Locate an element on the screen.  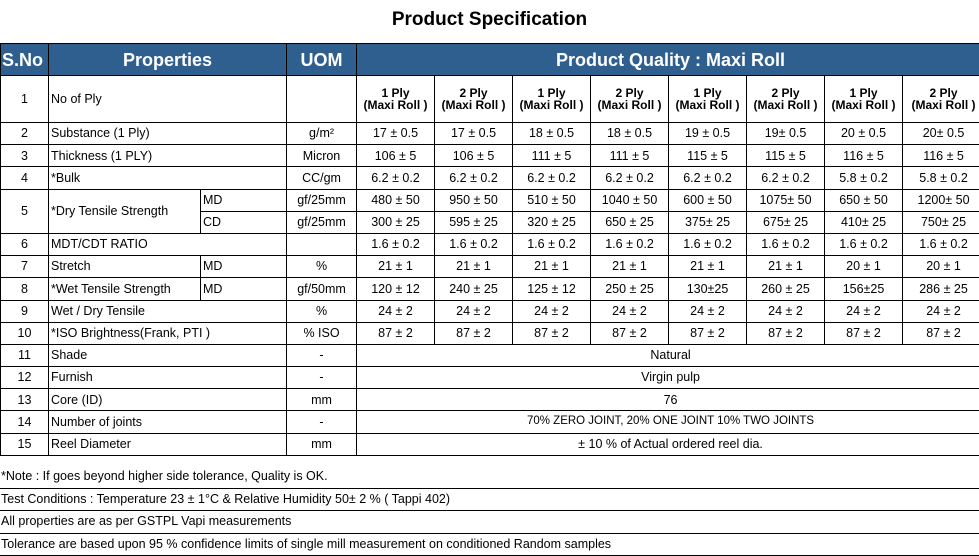
row-sno: 7 is located at coordinates (25, 267).